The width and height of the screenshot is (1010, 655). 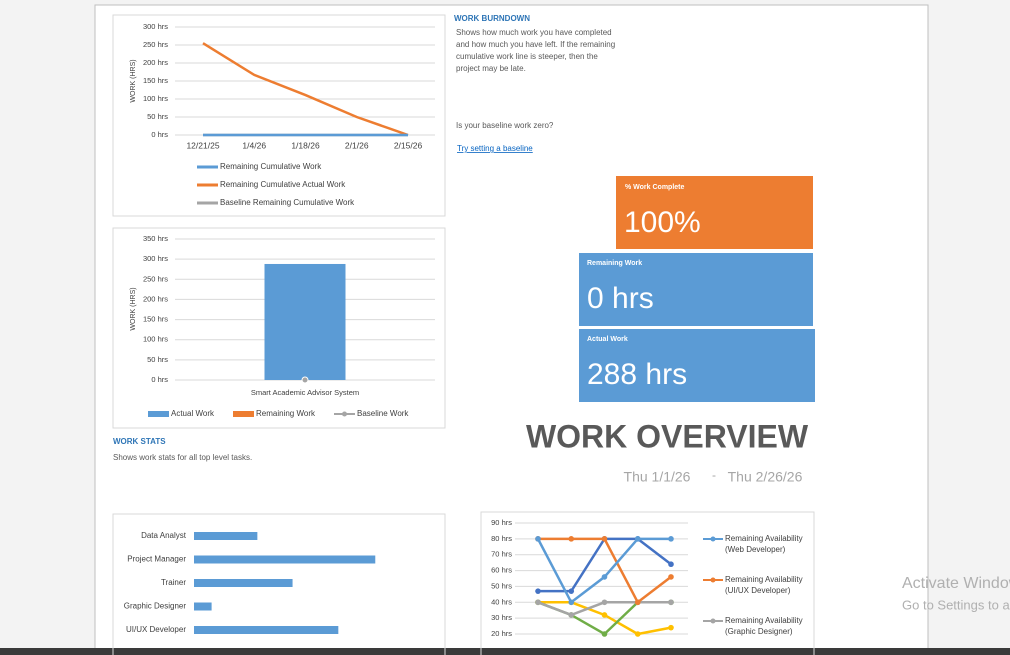 I want to click on y-tick-label: Data Analyst, so click(x=164, y=535).